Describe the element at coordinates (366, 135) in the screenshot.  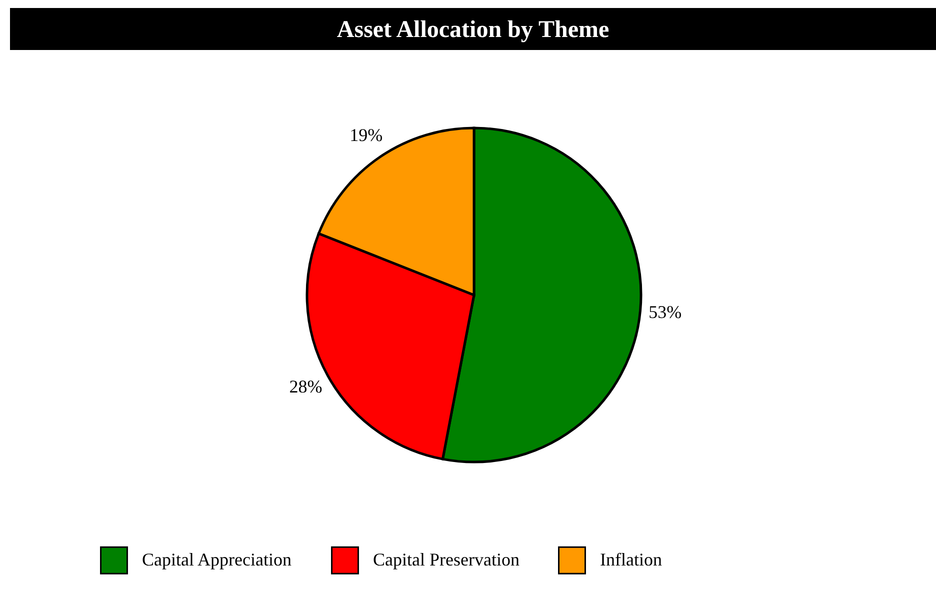
I see `data-label: 19%` at that location.